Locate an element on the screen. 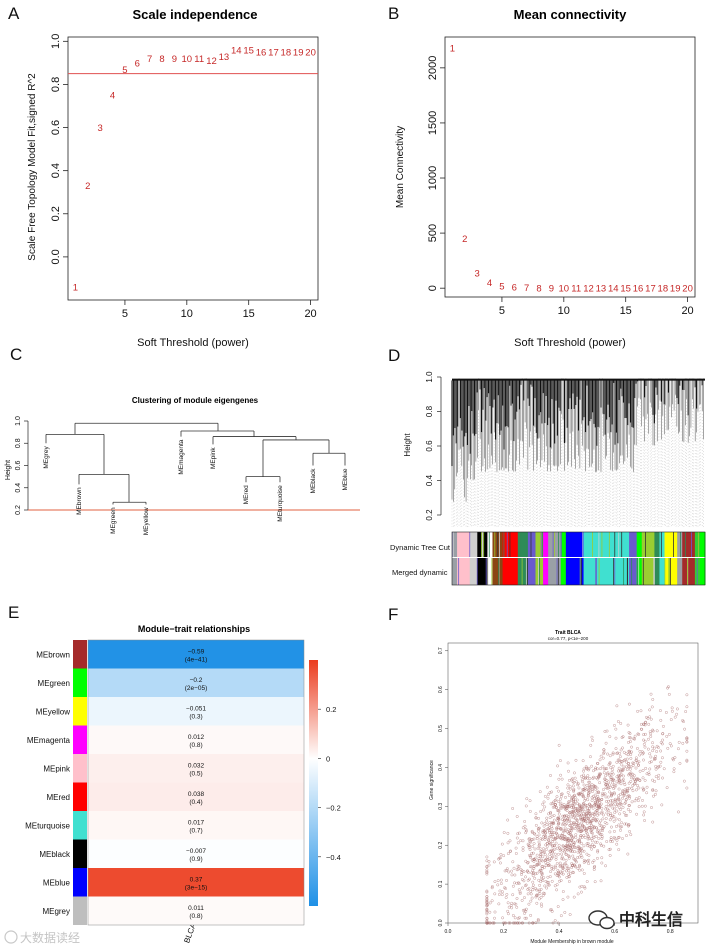  panel-a-x-tick-label: 5 is located at coordinates (125, 314).